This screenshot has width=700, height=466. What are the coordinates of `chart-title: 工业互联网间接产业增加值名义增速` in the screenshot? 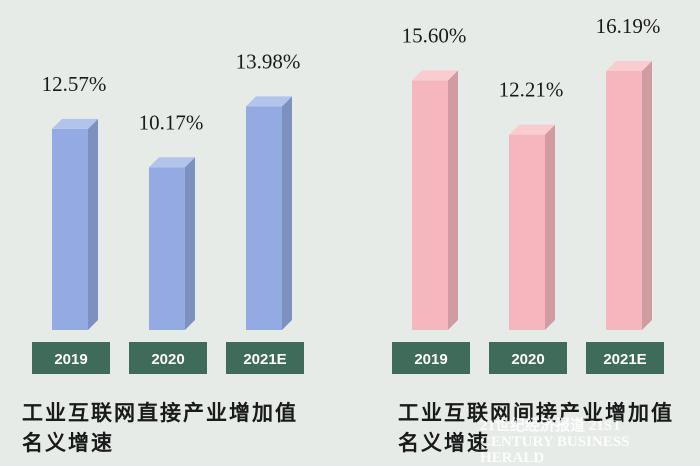 It's located at (536, 428).